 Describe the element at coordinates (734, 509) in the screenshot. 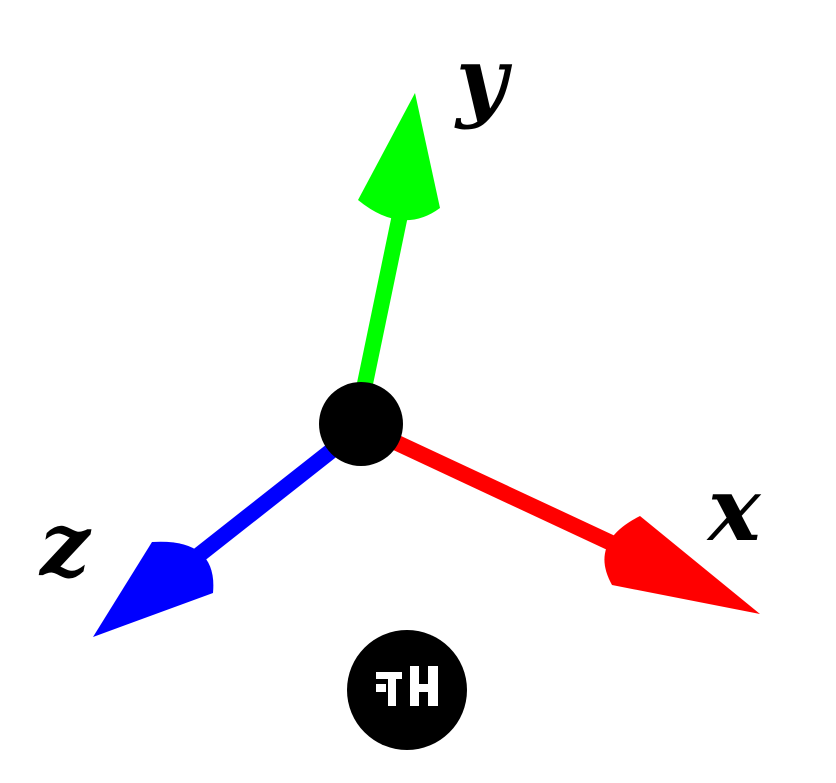

I see `x-axis-label: x` at that location.